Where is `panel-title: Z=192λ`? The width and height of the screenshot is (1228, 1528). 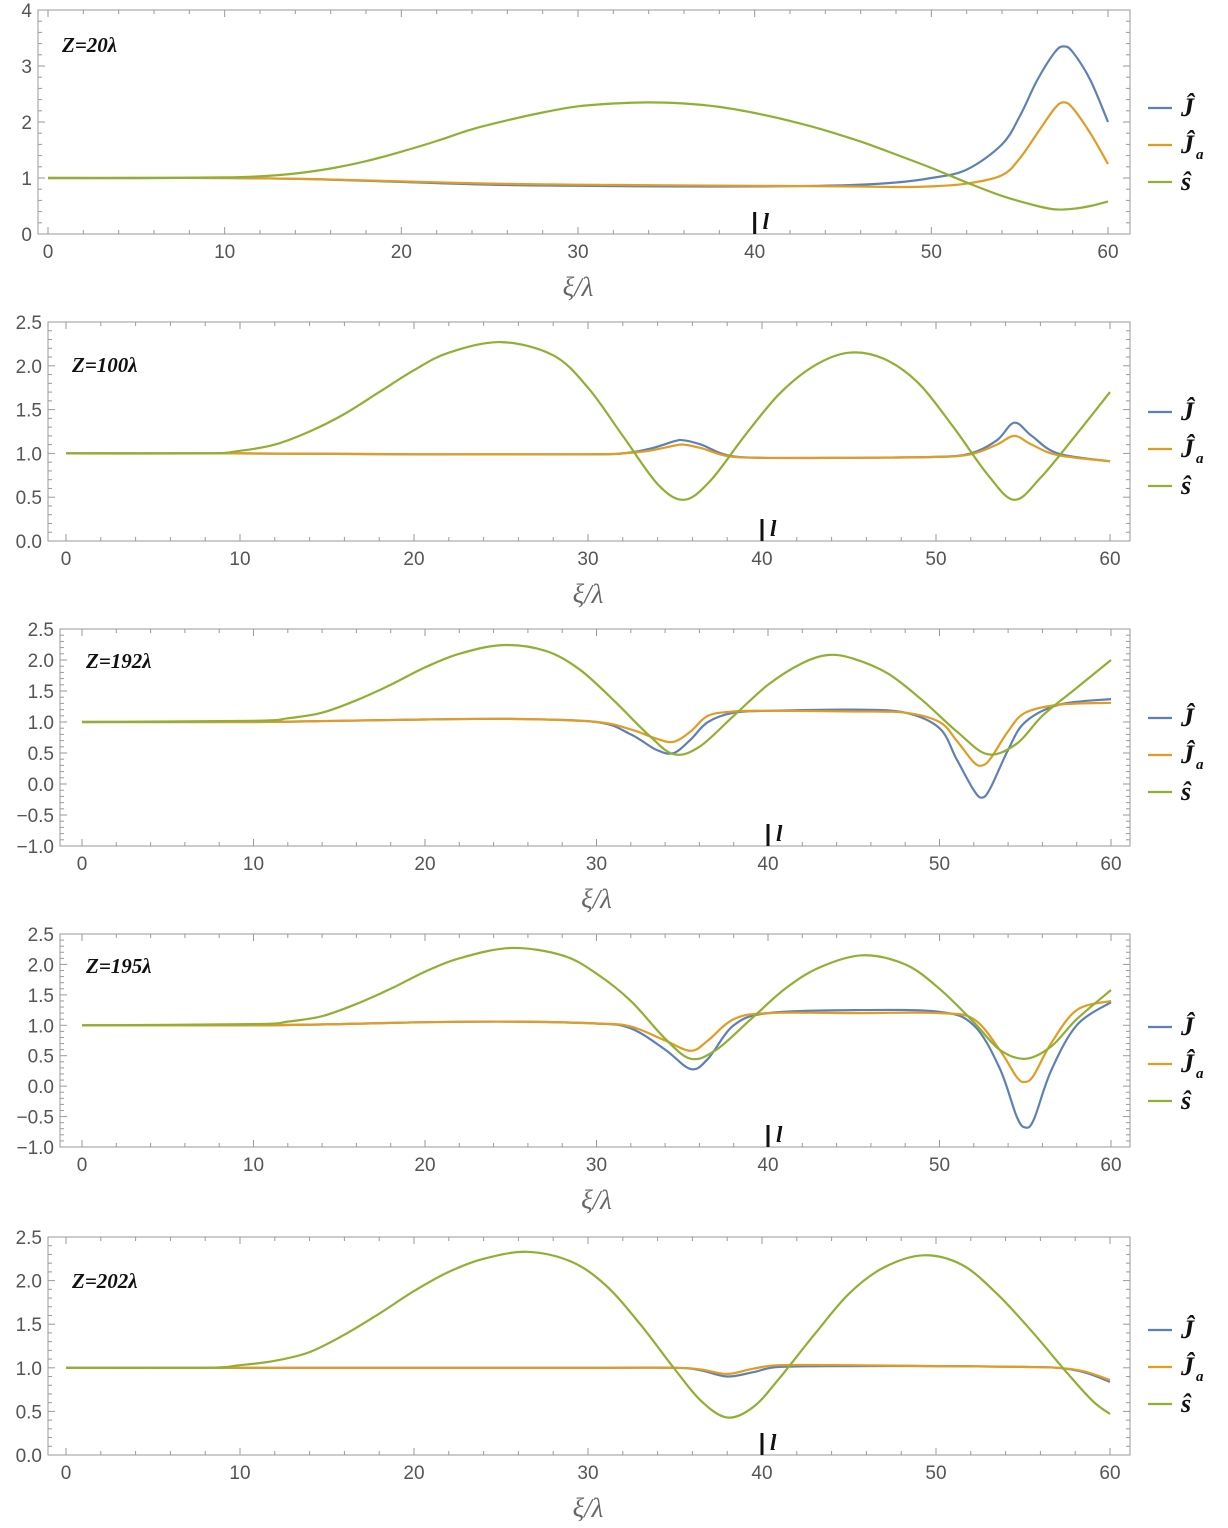
panel-title: Z=192λ is located at coordinates (118, 661).